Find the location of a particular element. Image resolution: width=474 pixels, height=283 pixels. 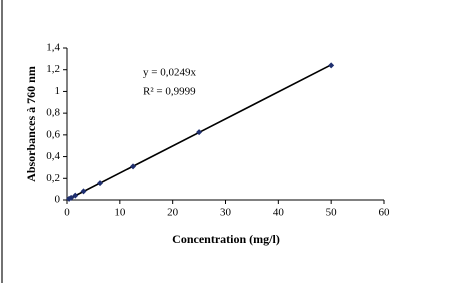

x-axis-title: Concentration (mg/l) is located at coordinates (226, 239).